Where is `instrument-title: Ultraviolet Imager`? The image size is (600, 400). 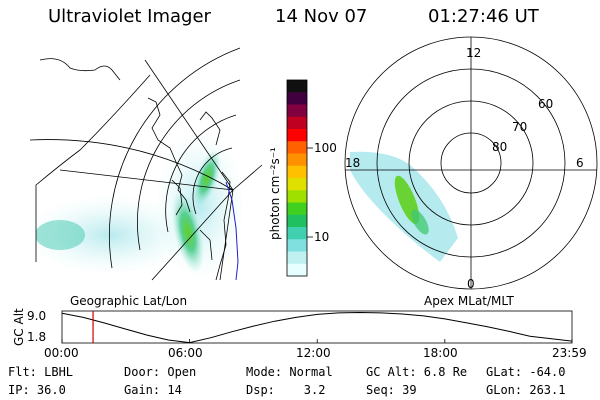 instrument-title: Ultraviolet Imager is located at coordinates (129, 16).